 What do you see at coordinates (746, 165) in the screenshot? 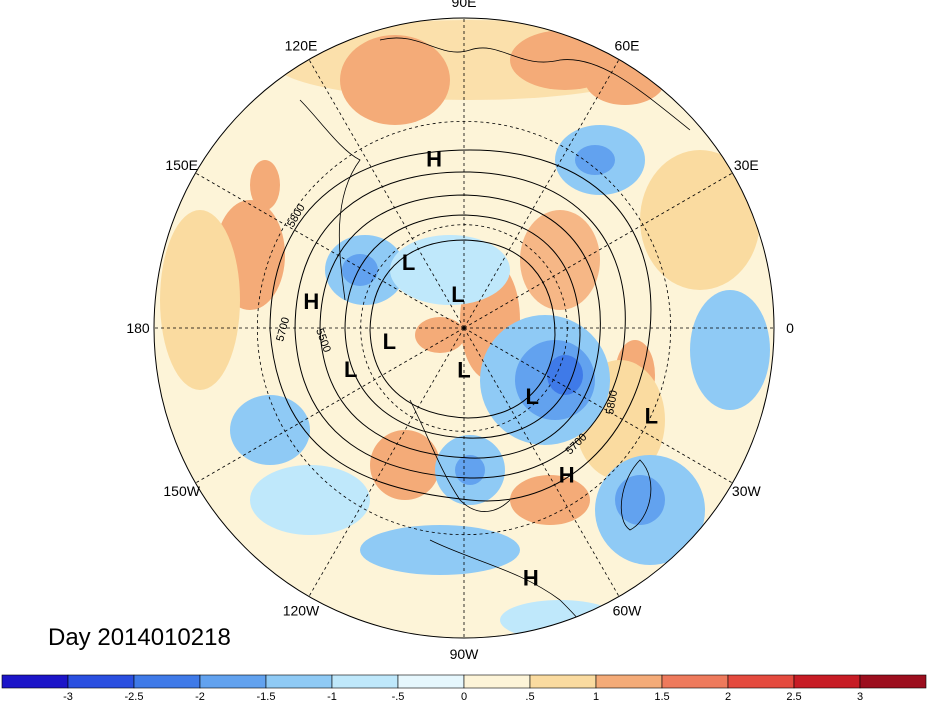
I see `longitude-label: 30E` at bounding box center [746, 165].